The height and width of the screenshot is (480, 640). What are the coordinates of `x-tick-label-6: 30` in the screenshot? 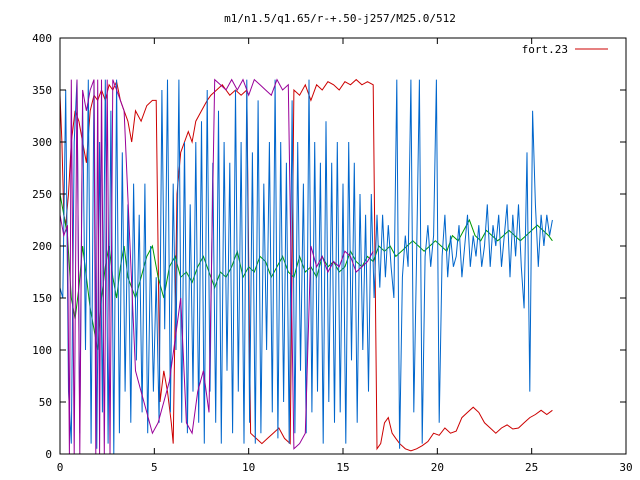 It's located at (625, 467).